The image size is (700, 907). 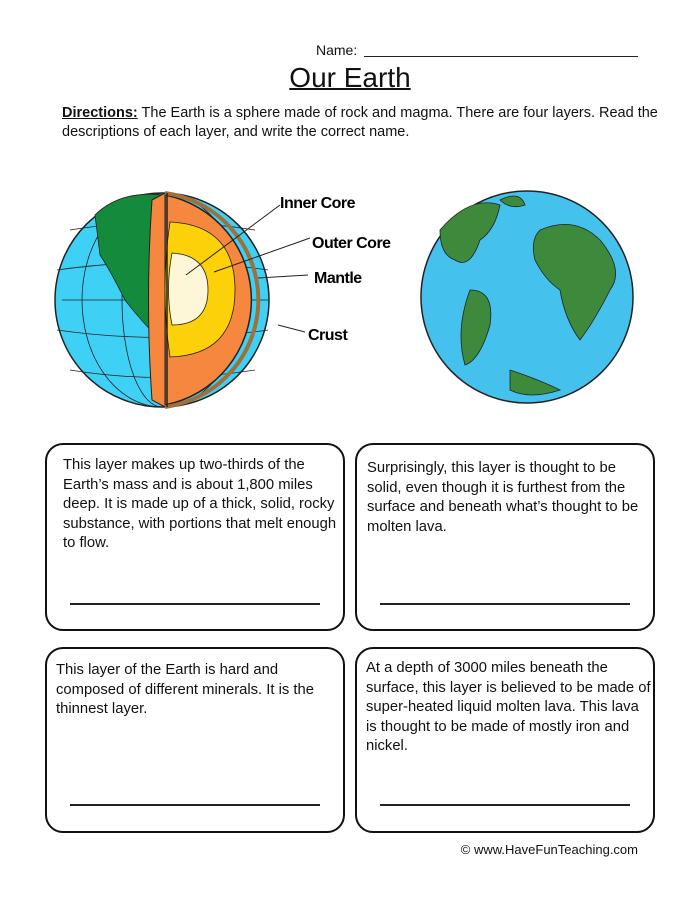 What do you see at coordinates (549, 849) in the screenshot?
I see `copyright-footer: © www.HaveFunTeaching.com` at bounding box center [549, 849].